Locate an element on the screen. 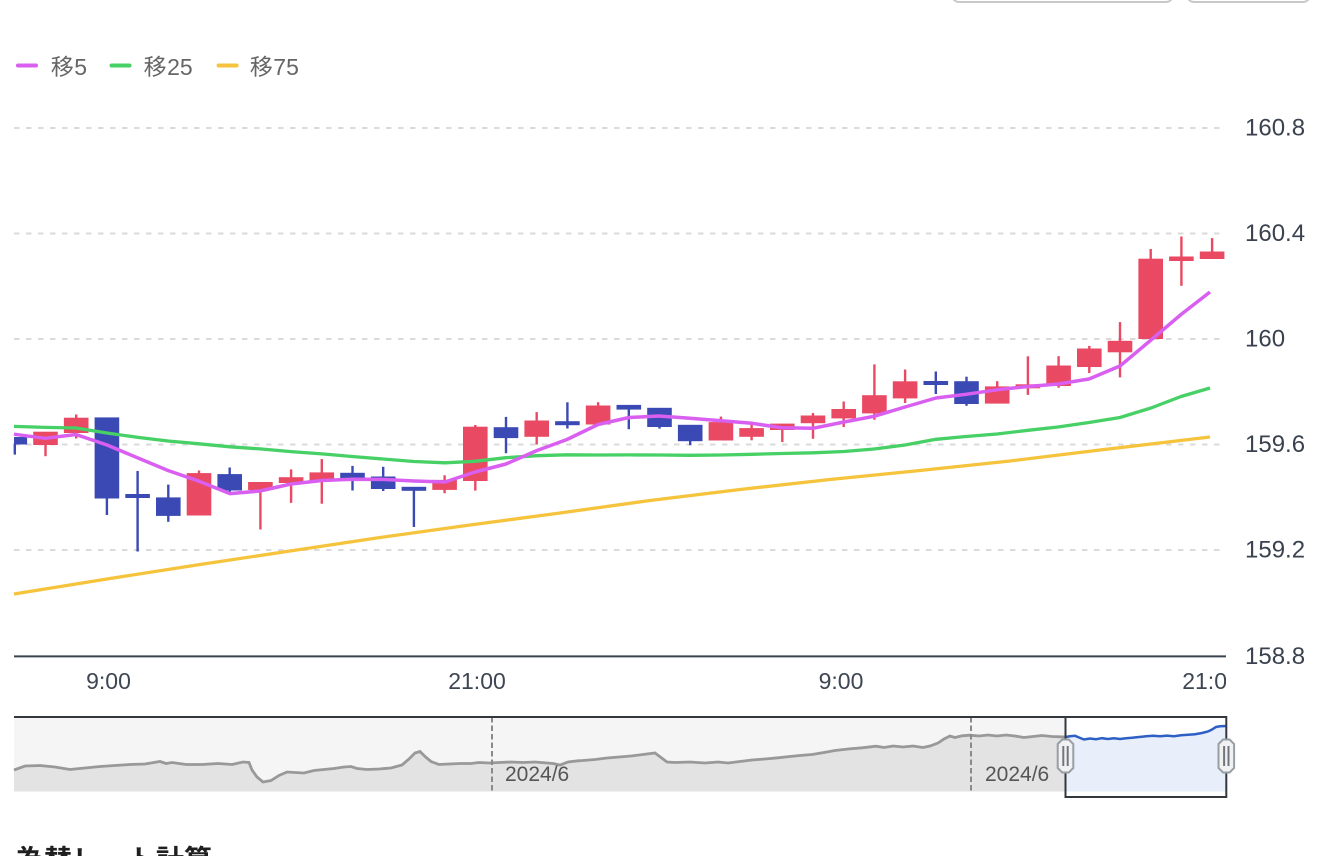 Image resolution: width=1322 pixels, height=856 pixels. svg-text: 158.8 is located at coordinates (1275, 656).